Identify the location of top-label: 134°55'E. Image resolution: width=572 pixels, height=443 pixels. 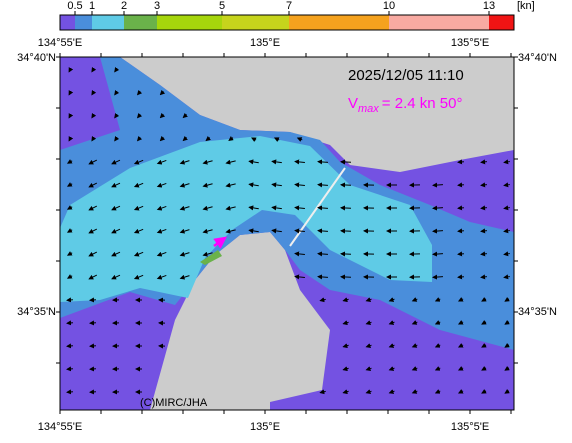
(60, 43).